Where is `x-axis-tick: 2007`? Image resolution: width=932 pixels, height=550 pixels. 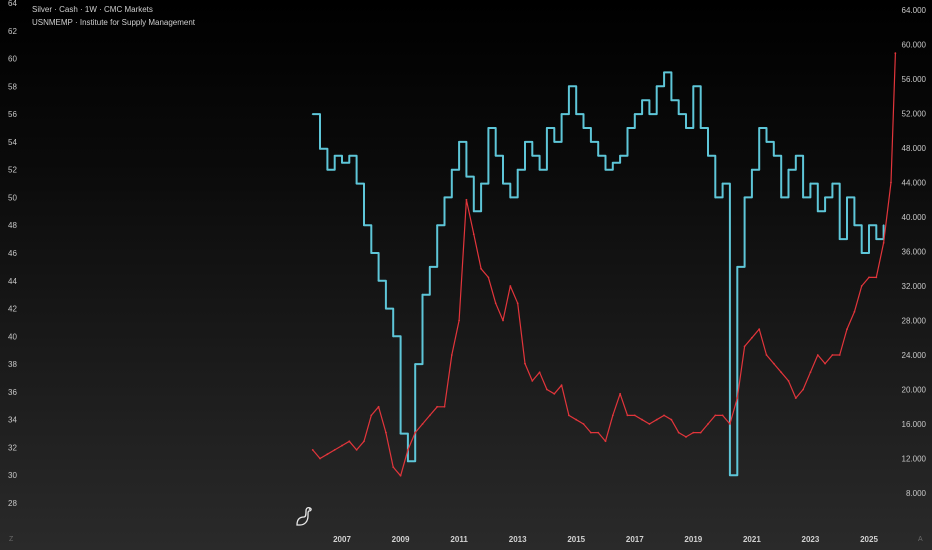
x-axis-tick: 2007 is located at coordinates (342, 539).